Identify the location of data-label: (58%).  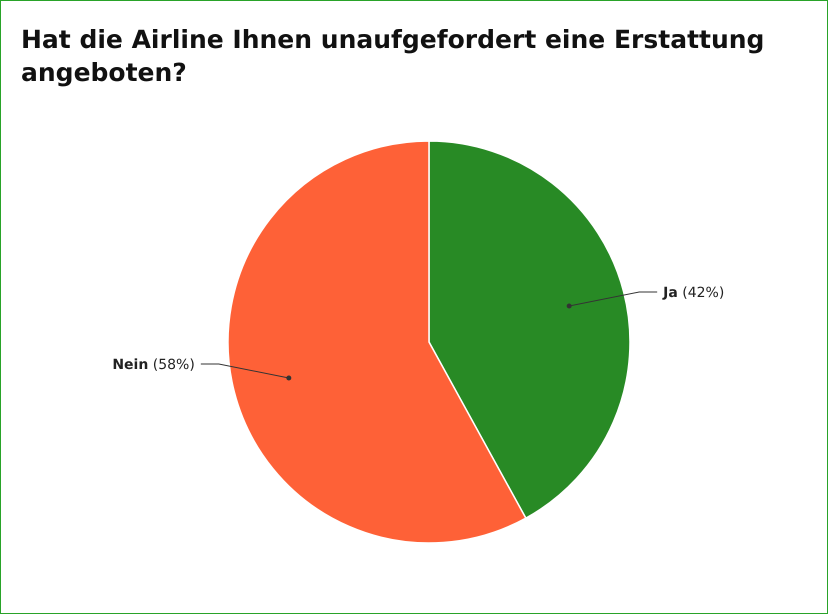
(171, 364).